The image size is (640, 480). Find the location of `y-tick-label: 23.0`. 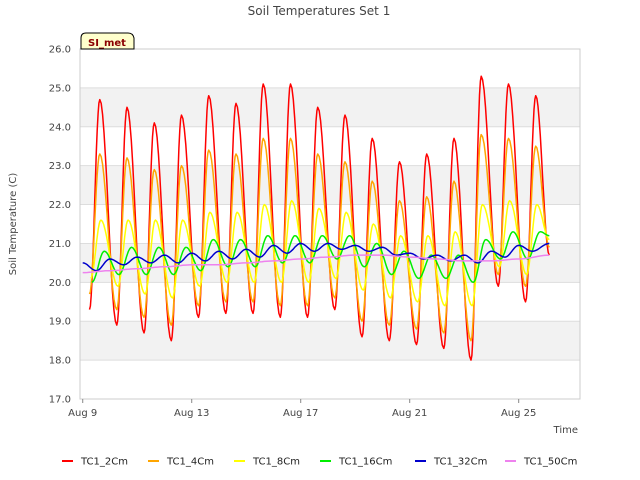

y-tick-label: 23.0 is located at coordinates (60, 166).